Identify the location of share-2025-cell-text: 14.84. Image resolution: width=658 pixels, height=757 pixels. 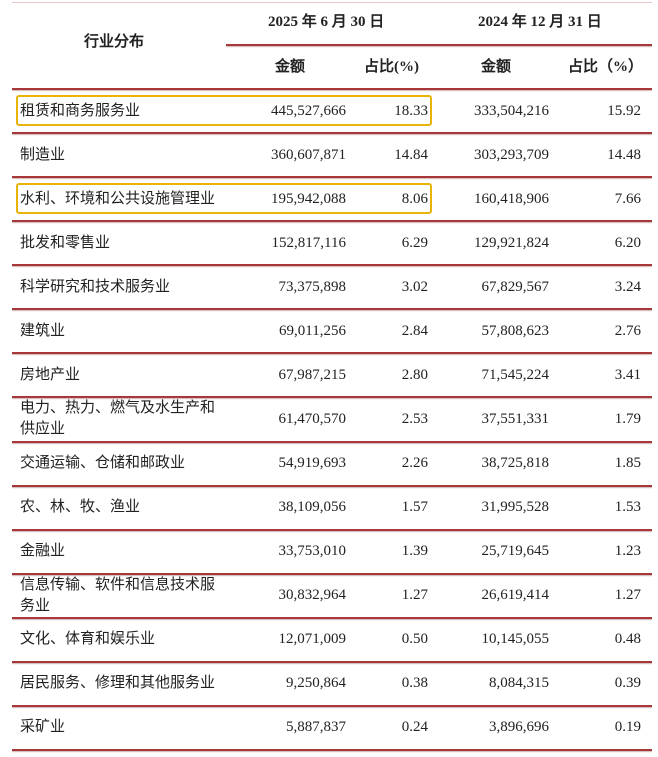
(411, 154).